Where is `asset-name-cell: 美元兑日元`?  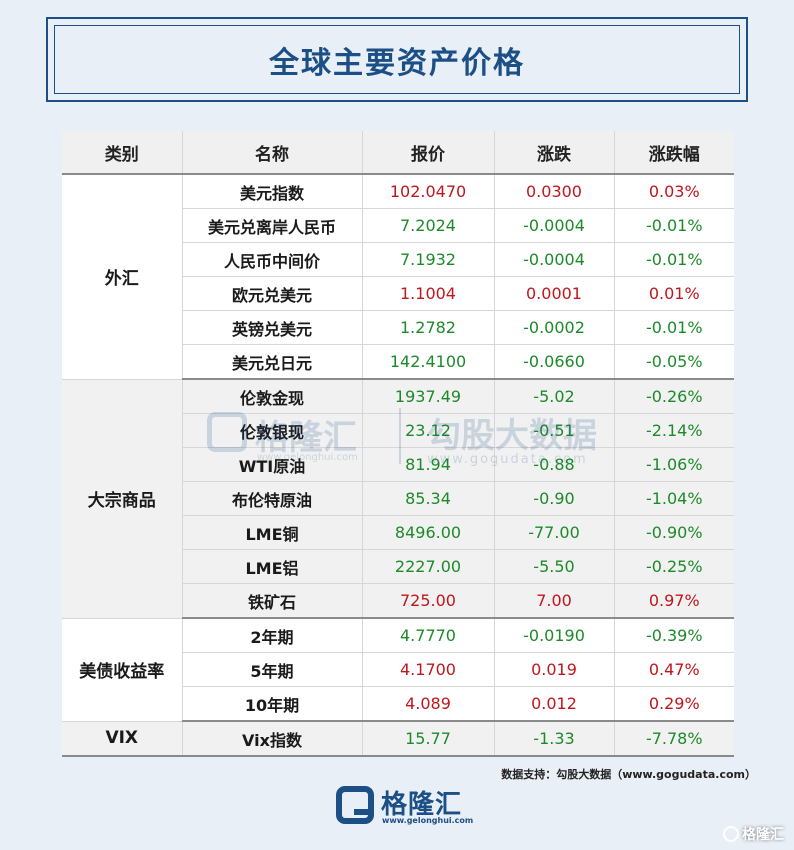
asset-name-cell: 美元兑日元 is located at coordinates (271, 362).